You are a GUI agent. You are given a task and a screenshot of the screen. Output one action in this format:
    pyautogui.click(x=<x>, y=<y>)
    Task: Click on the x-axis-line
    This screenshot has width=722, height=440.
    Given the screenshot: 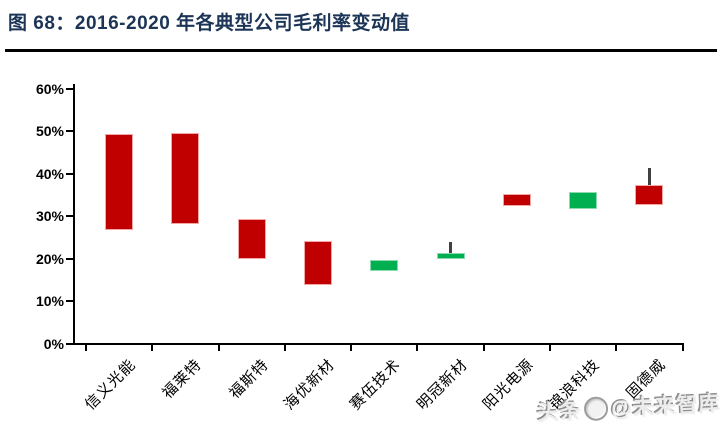 What is the action you would take?
    pyautogui.click(x=378, y=343)
    